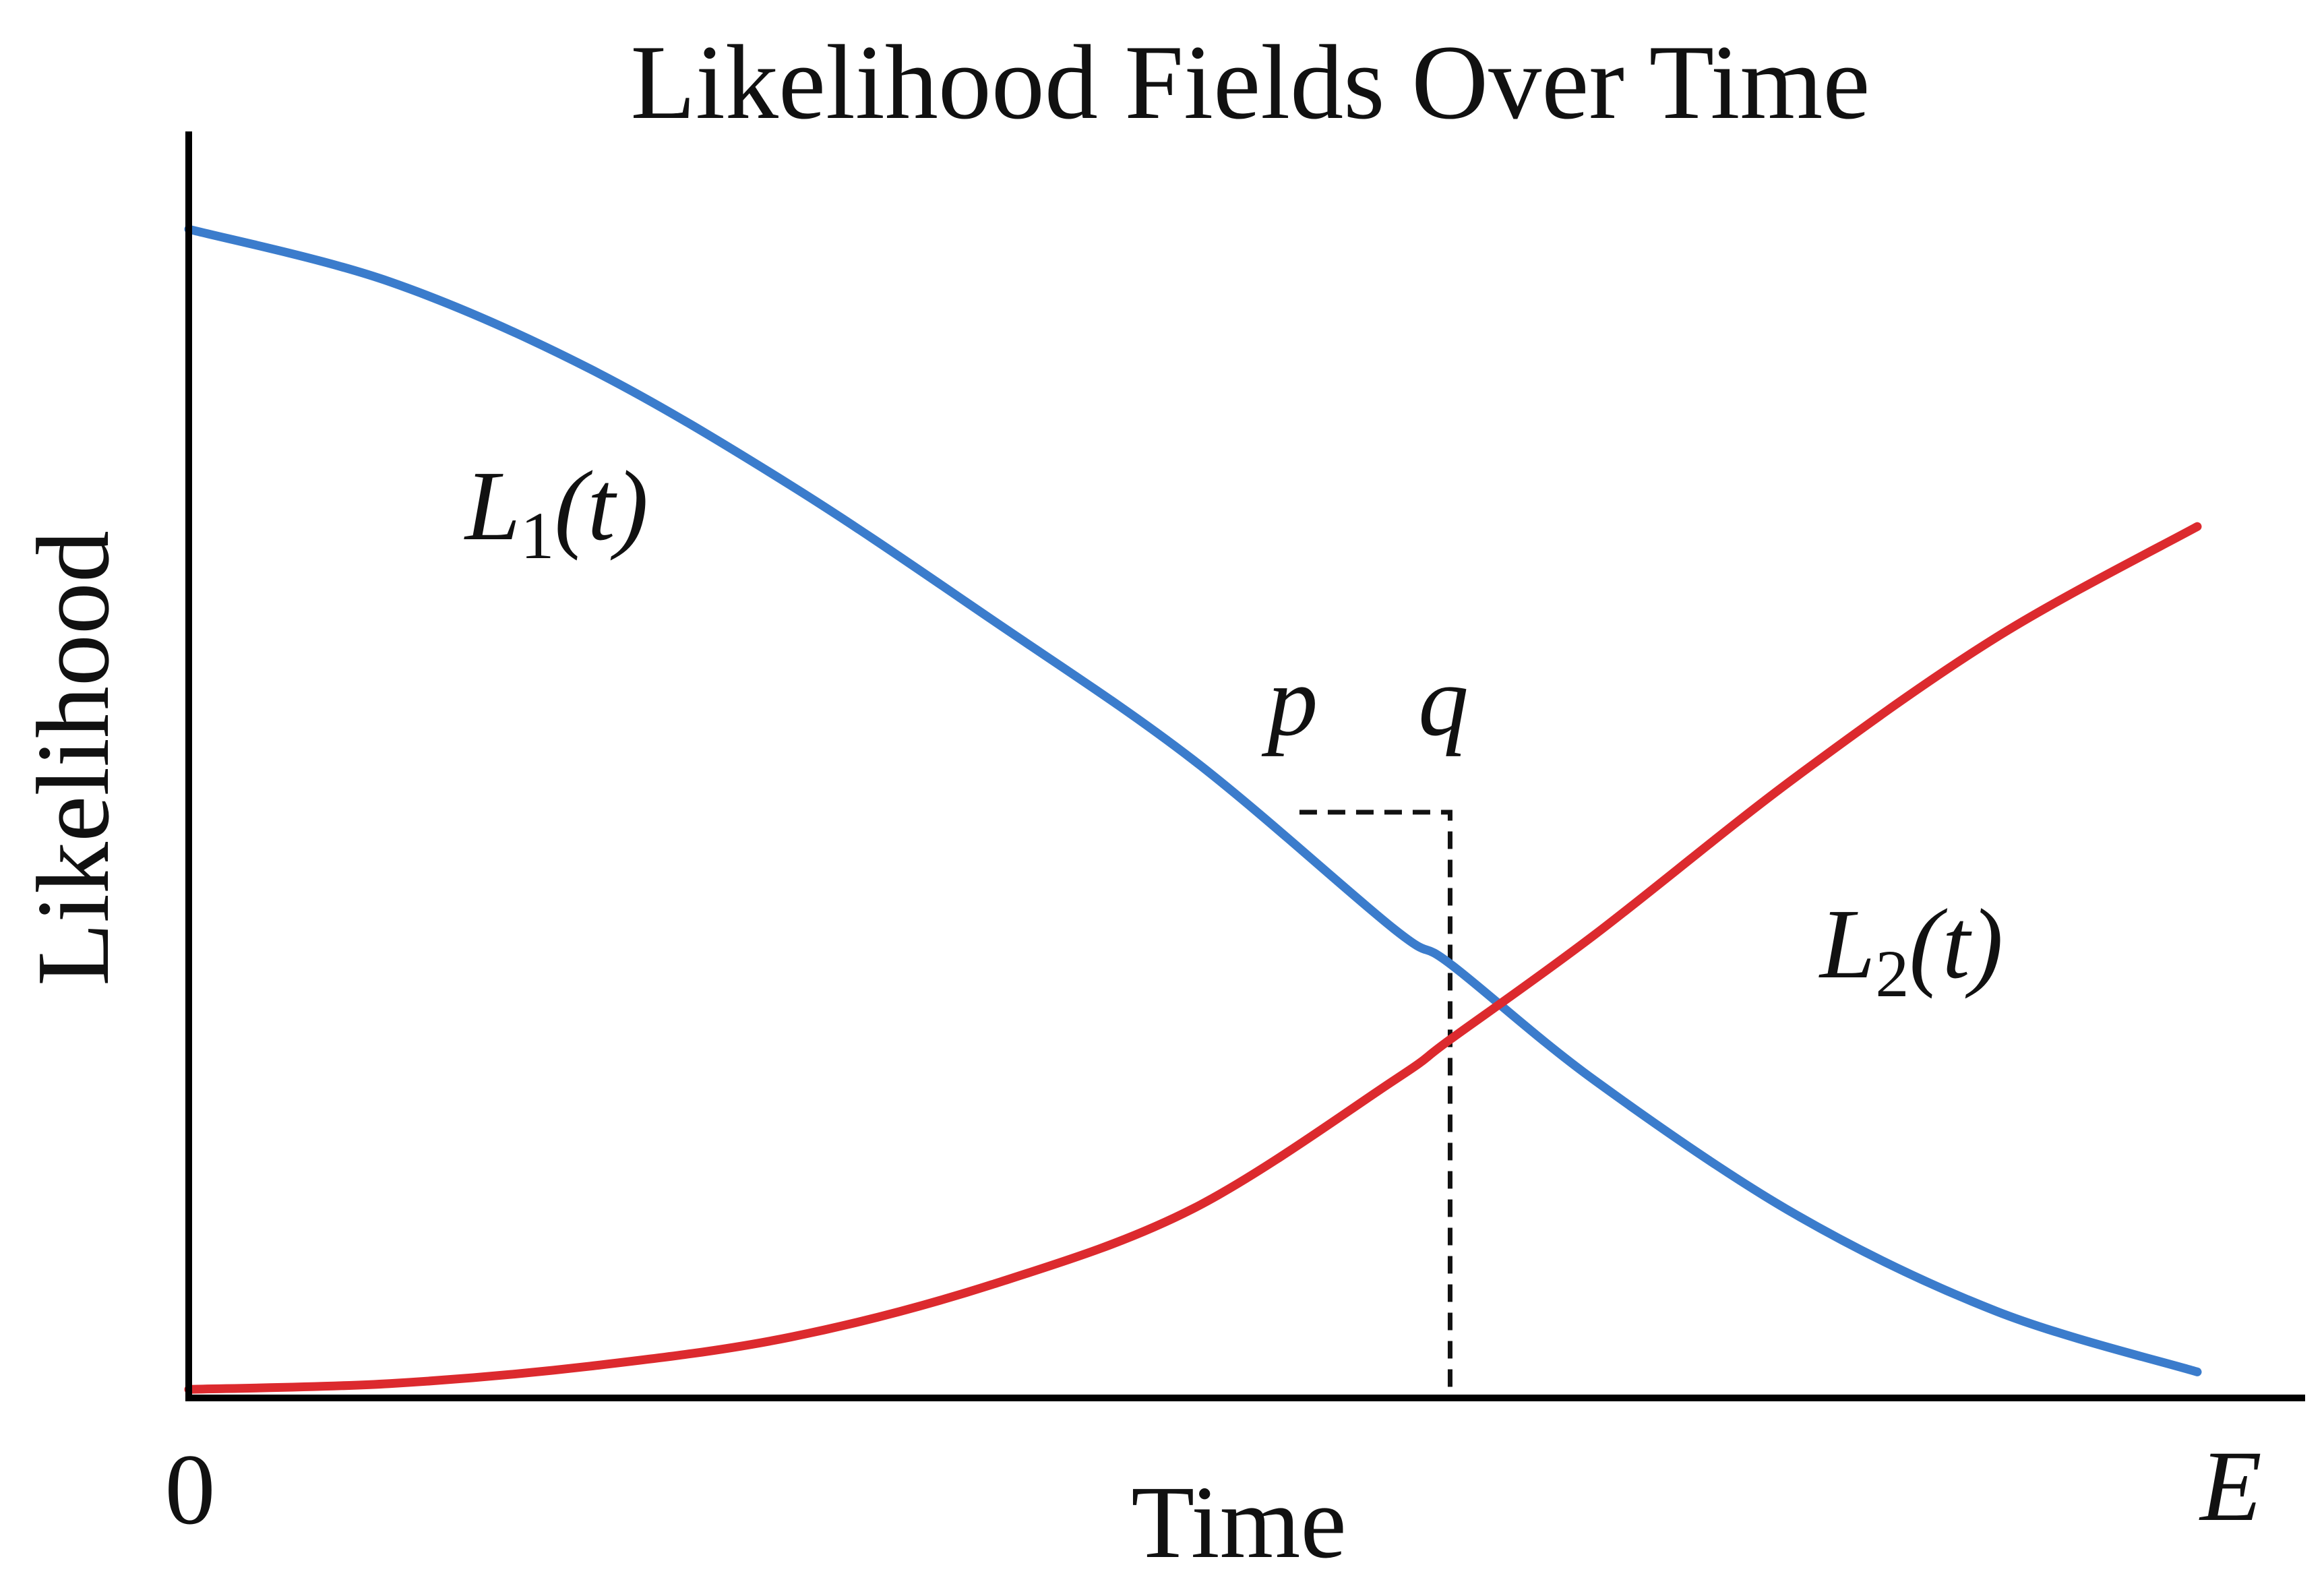 This screenshot has height=1586, width=2324. I want to click on x-tick-label-E: E, so click(2230, 1486).